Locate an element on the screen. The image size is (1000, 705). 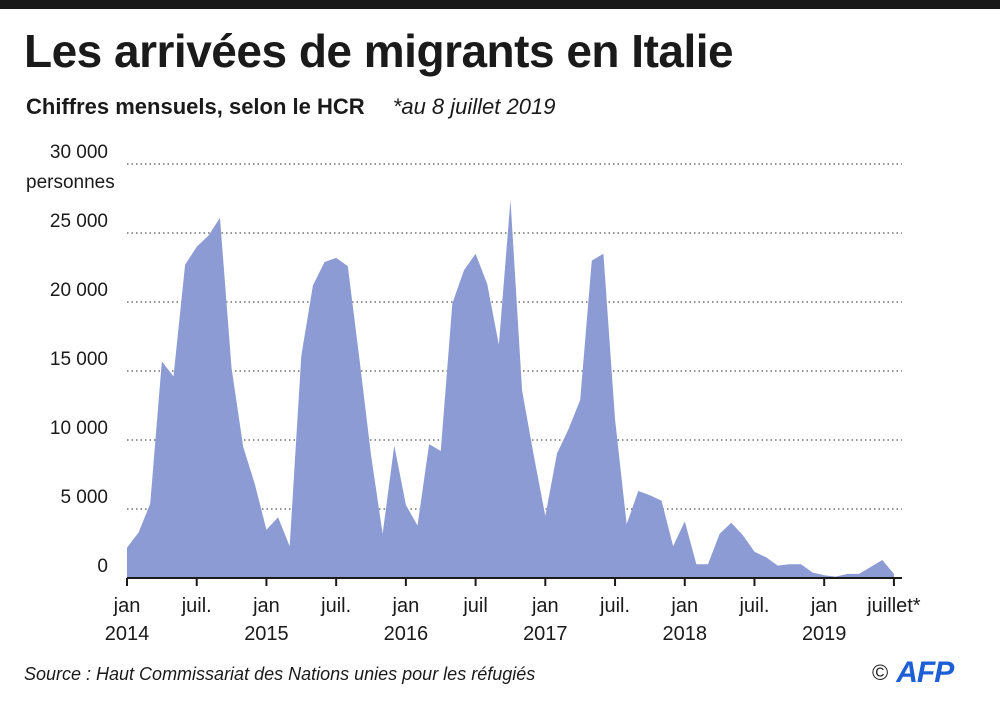
x-tick-year: 2018 is located at coordinates (685, 634).